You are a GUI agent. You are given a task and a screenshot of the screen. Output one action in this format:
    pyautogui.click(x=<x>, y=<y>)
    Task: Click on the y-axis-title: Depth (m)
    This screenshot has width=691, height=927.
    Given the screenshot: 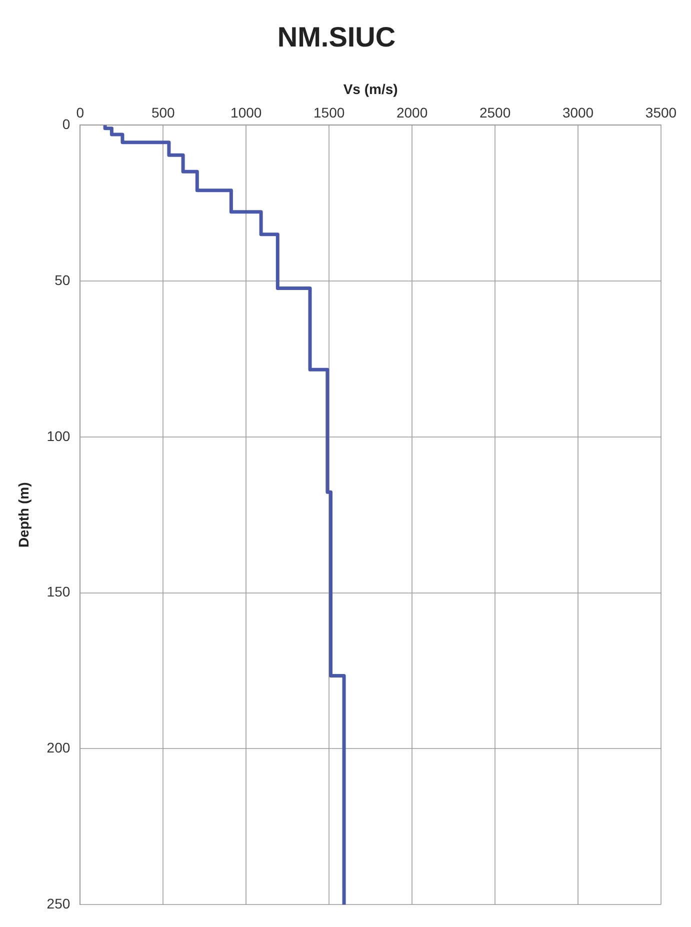 What is the action you would take?
    pyautogui.click(x=23, y=515)
    